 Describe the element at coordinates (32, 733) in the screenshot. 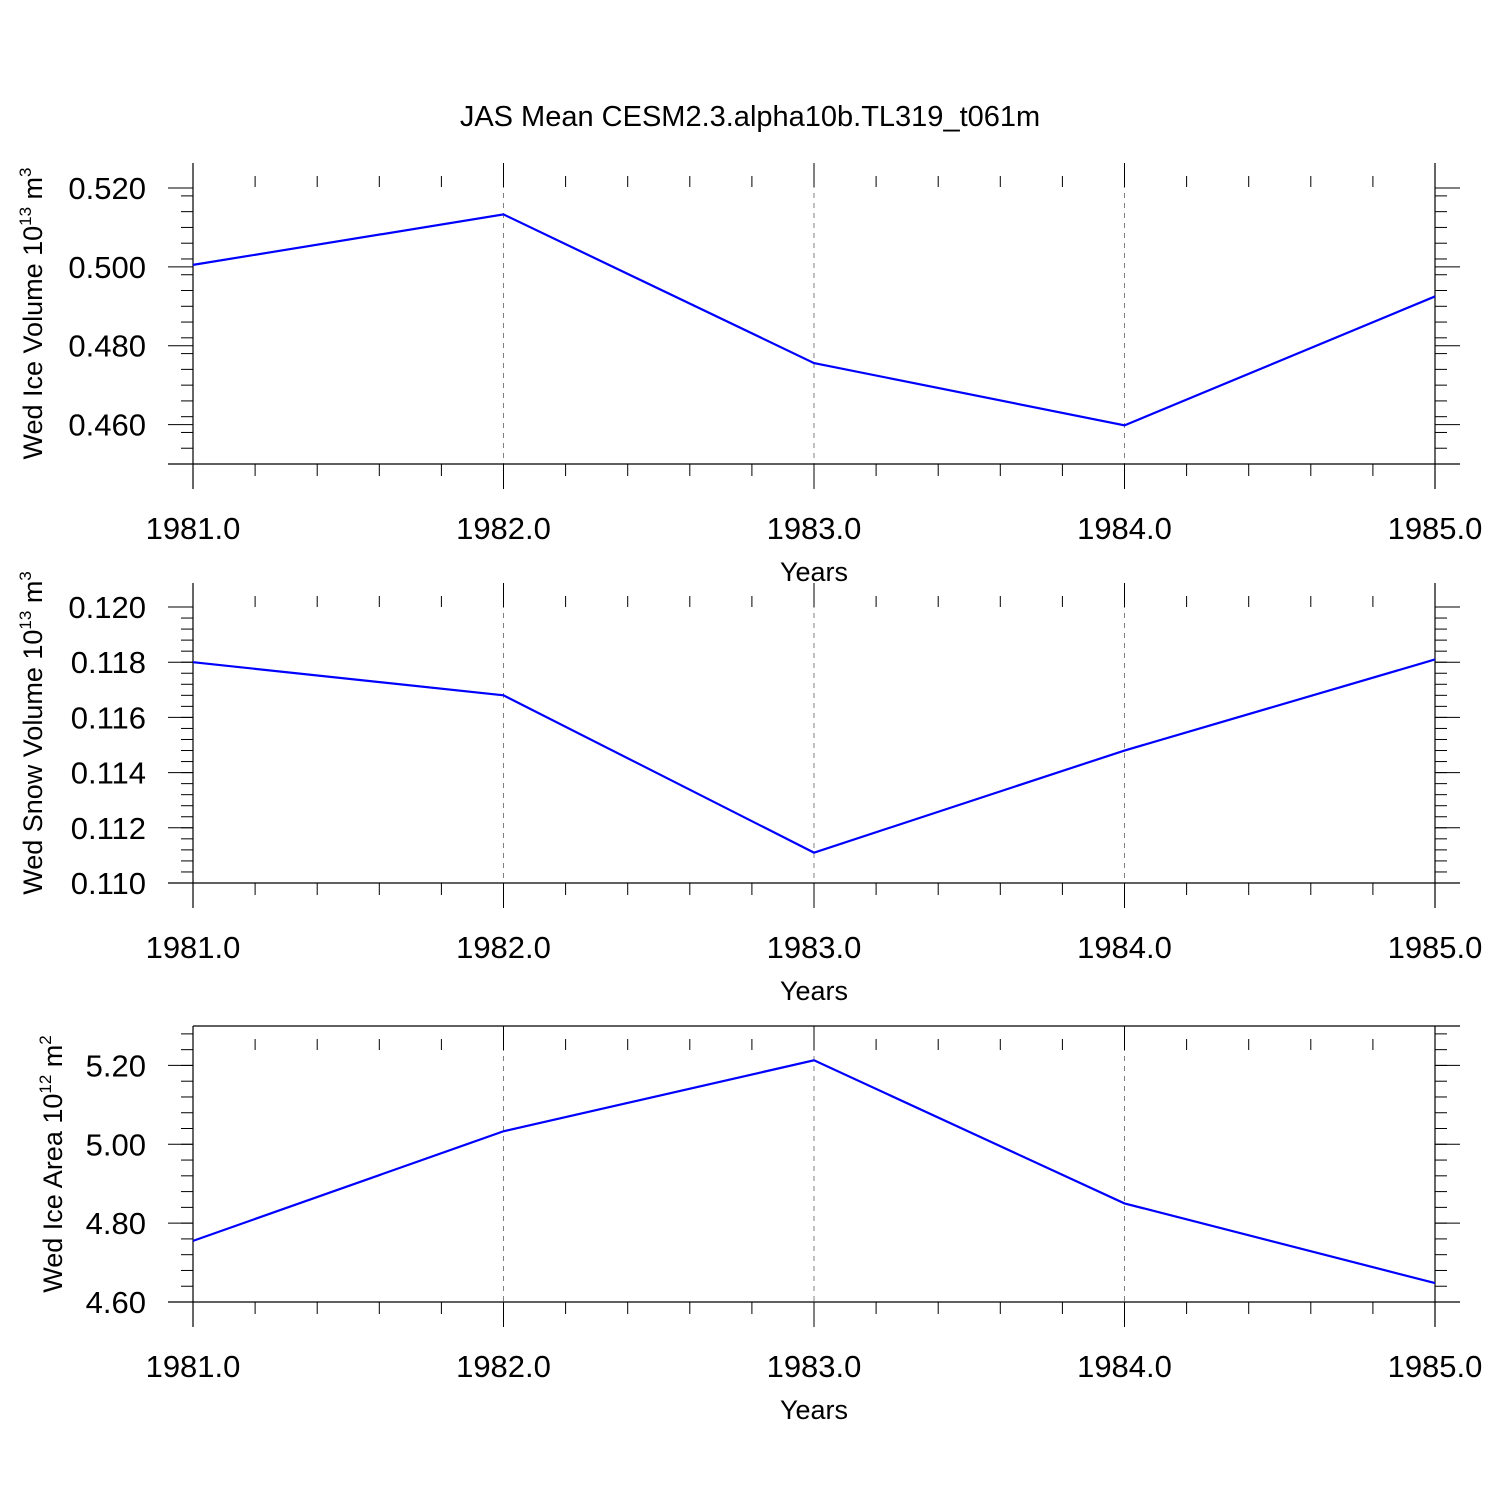

I see `y-axis-title: Wed Snow Volume 1013 m3` at that location.